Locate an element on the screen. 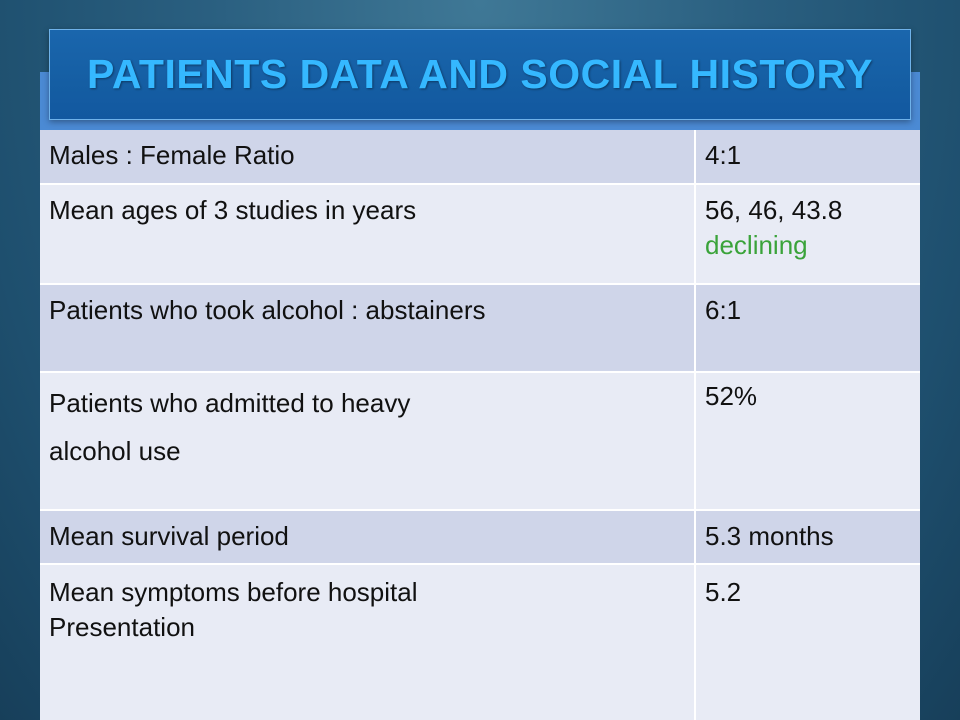  row-label-line: Patients who admitted to heavy is located at coordinates (230, 403).